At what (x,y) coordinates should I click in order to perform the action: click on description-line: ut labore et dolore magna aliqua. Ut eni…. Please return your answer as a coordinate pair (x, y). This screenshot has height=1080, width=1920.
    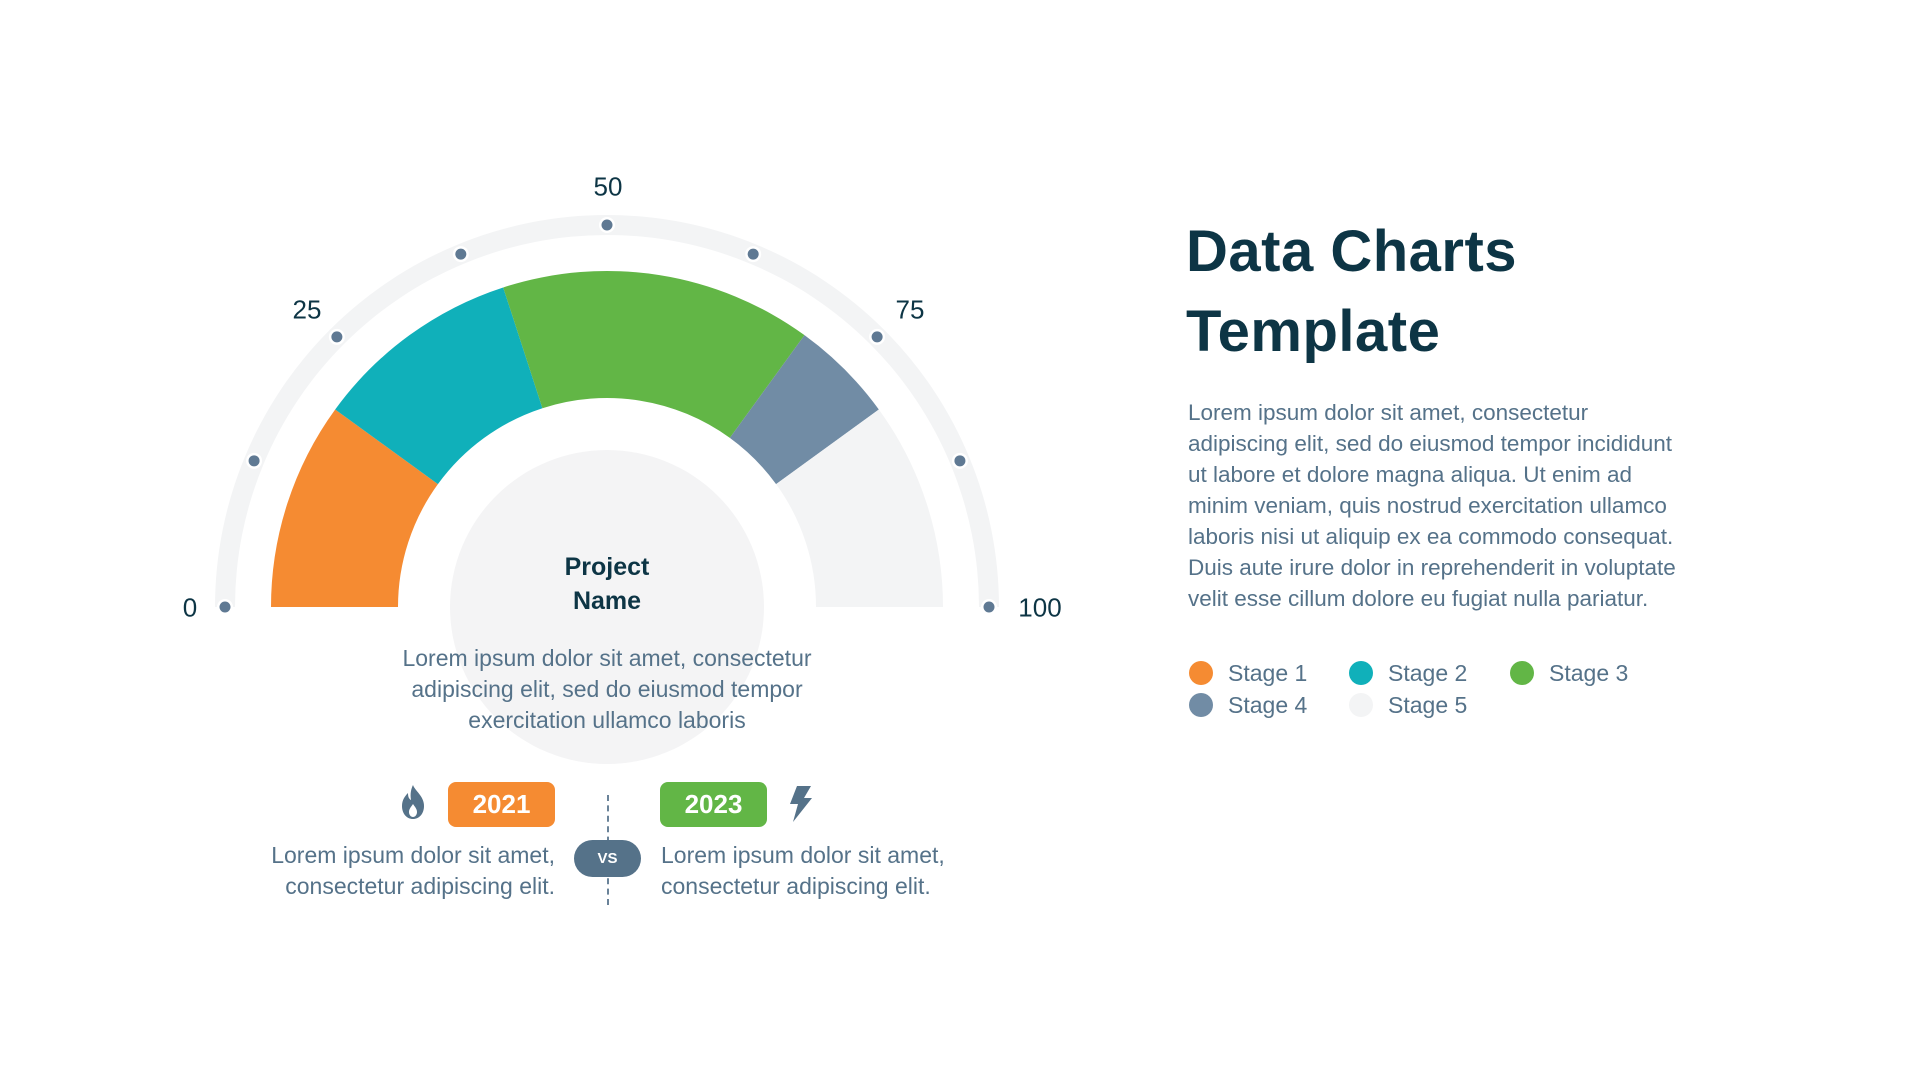
    Looking at the image, I should click on (1410, 474).